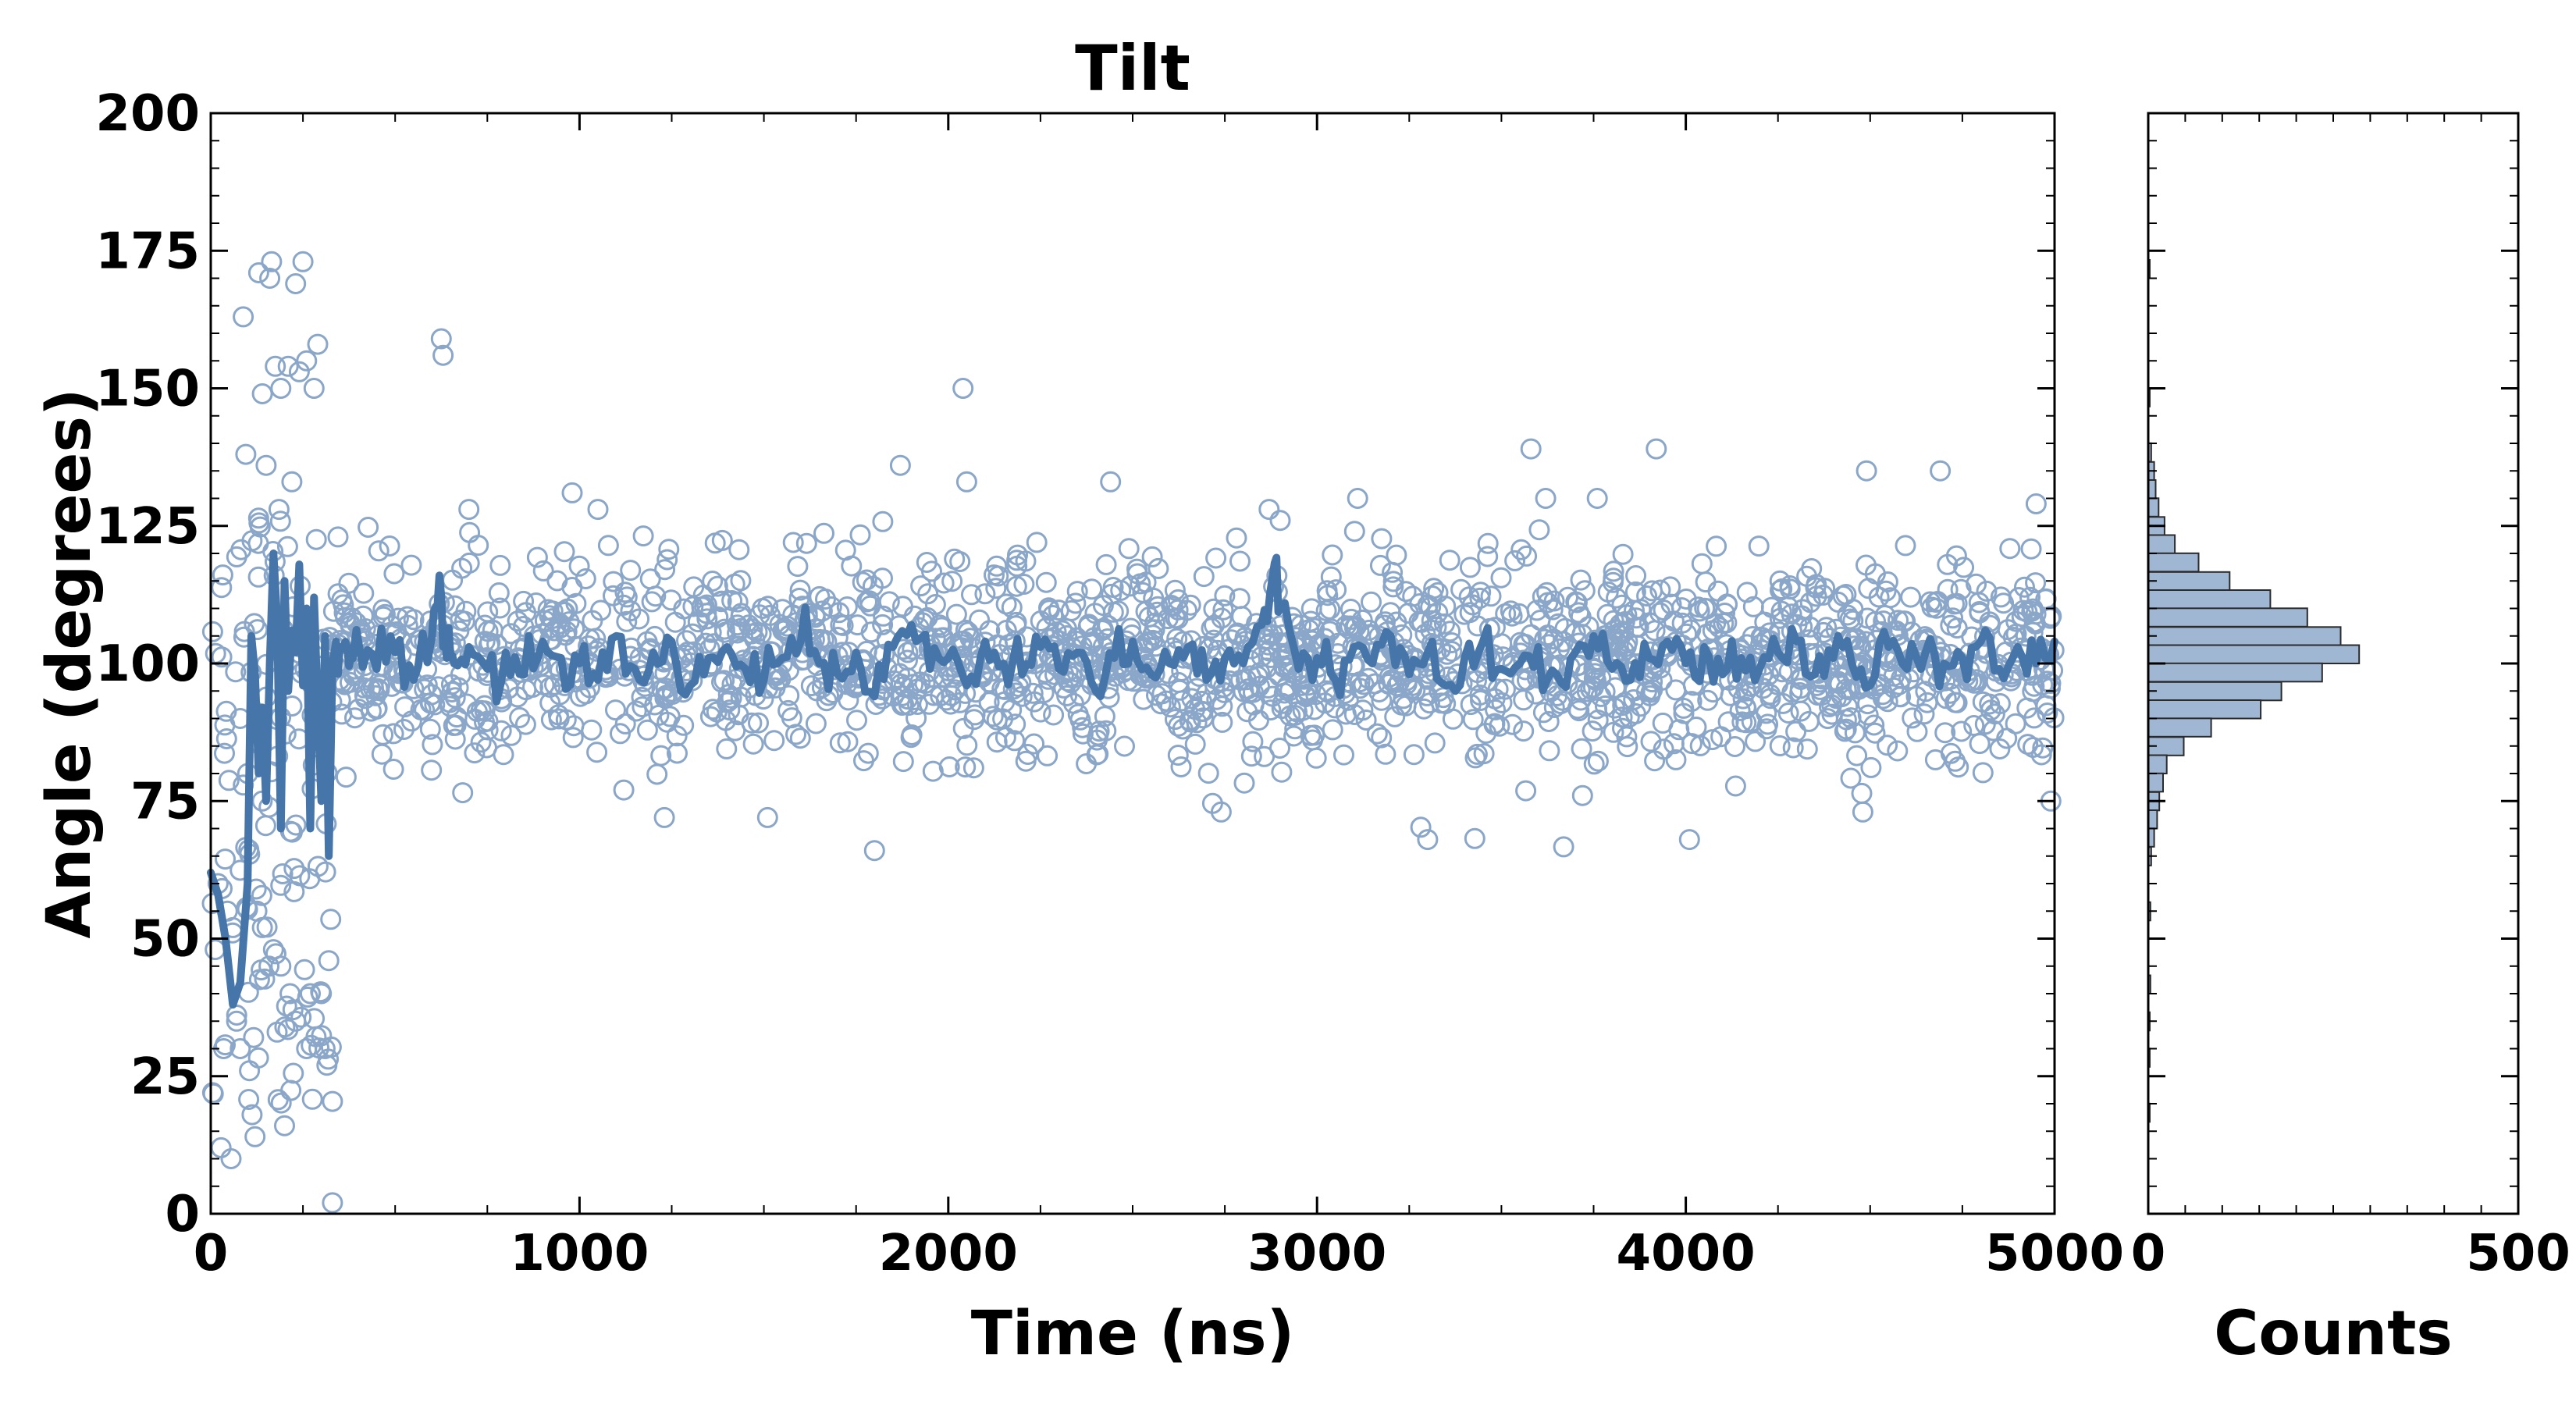 This screenshot has width=2576, height=1405. What do you see at coordinates (579, 1253) in the screenshot?
I see `x-tick-label: 1000` at bounding box center [579, 1253].